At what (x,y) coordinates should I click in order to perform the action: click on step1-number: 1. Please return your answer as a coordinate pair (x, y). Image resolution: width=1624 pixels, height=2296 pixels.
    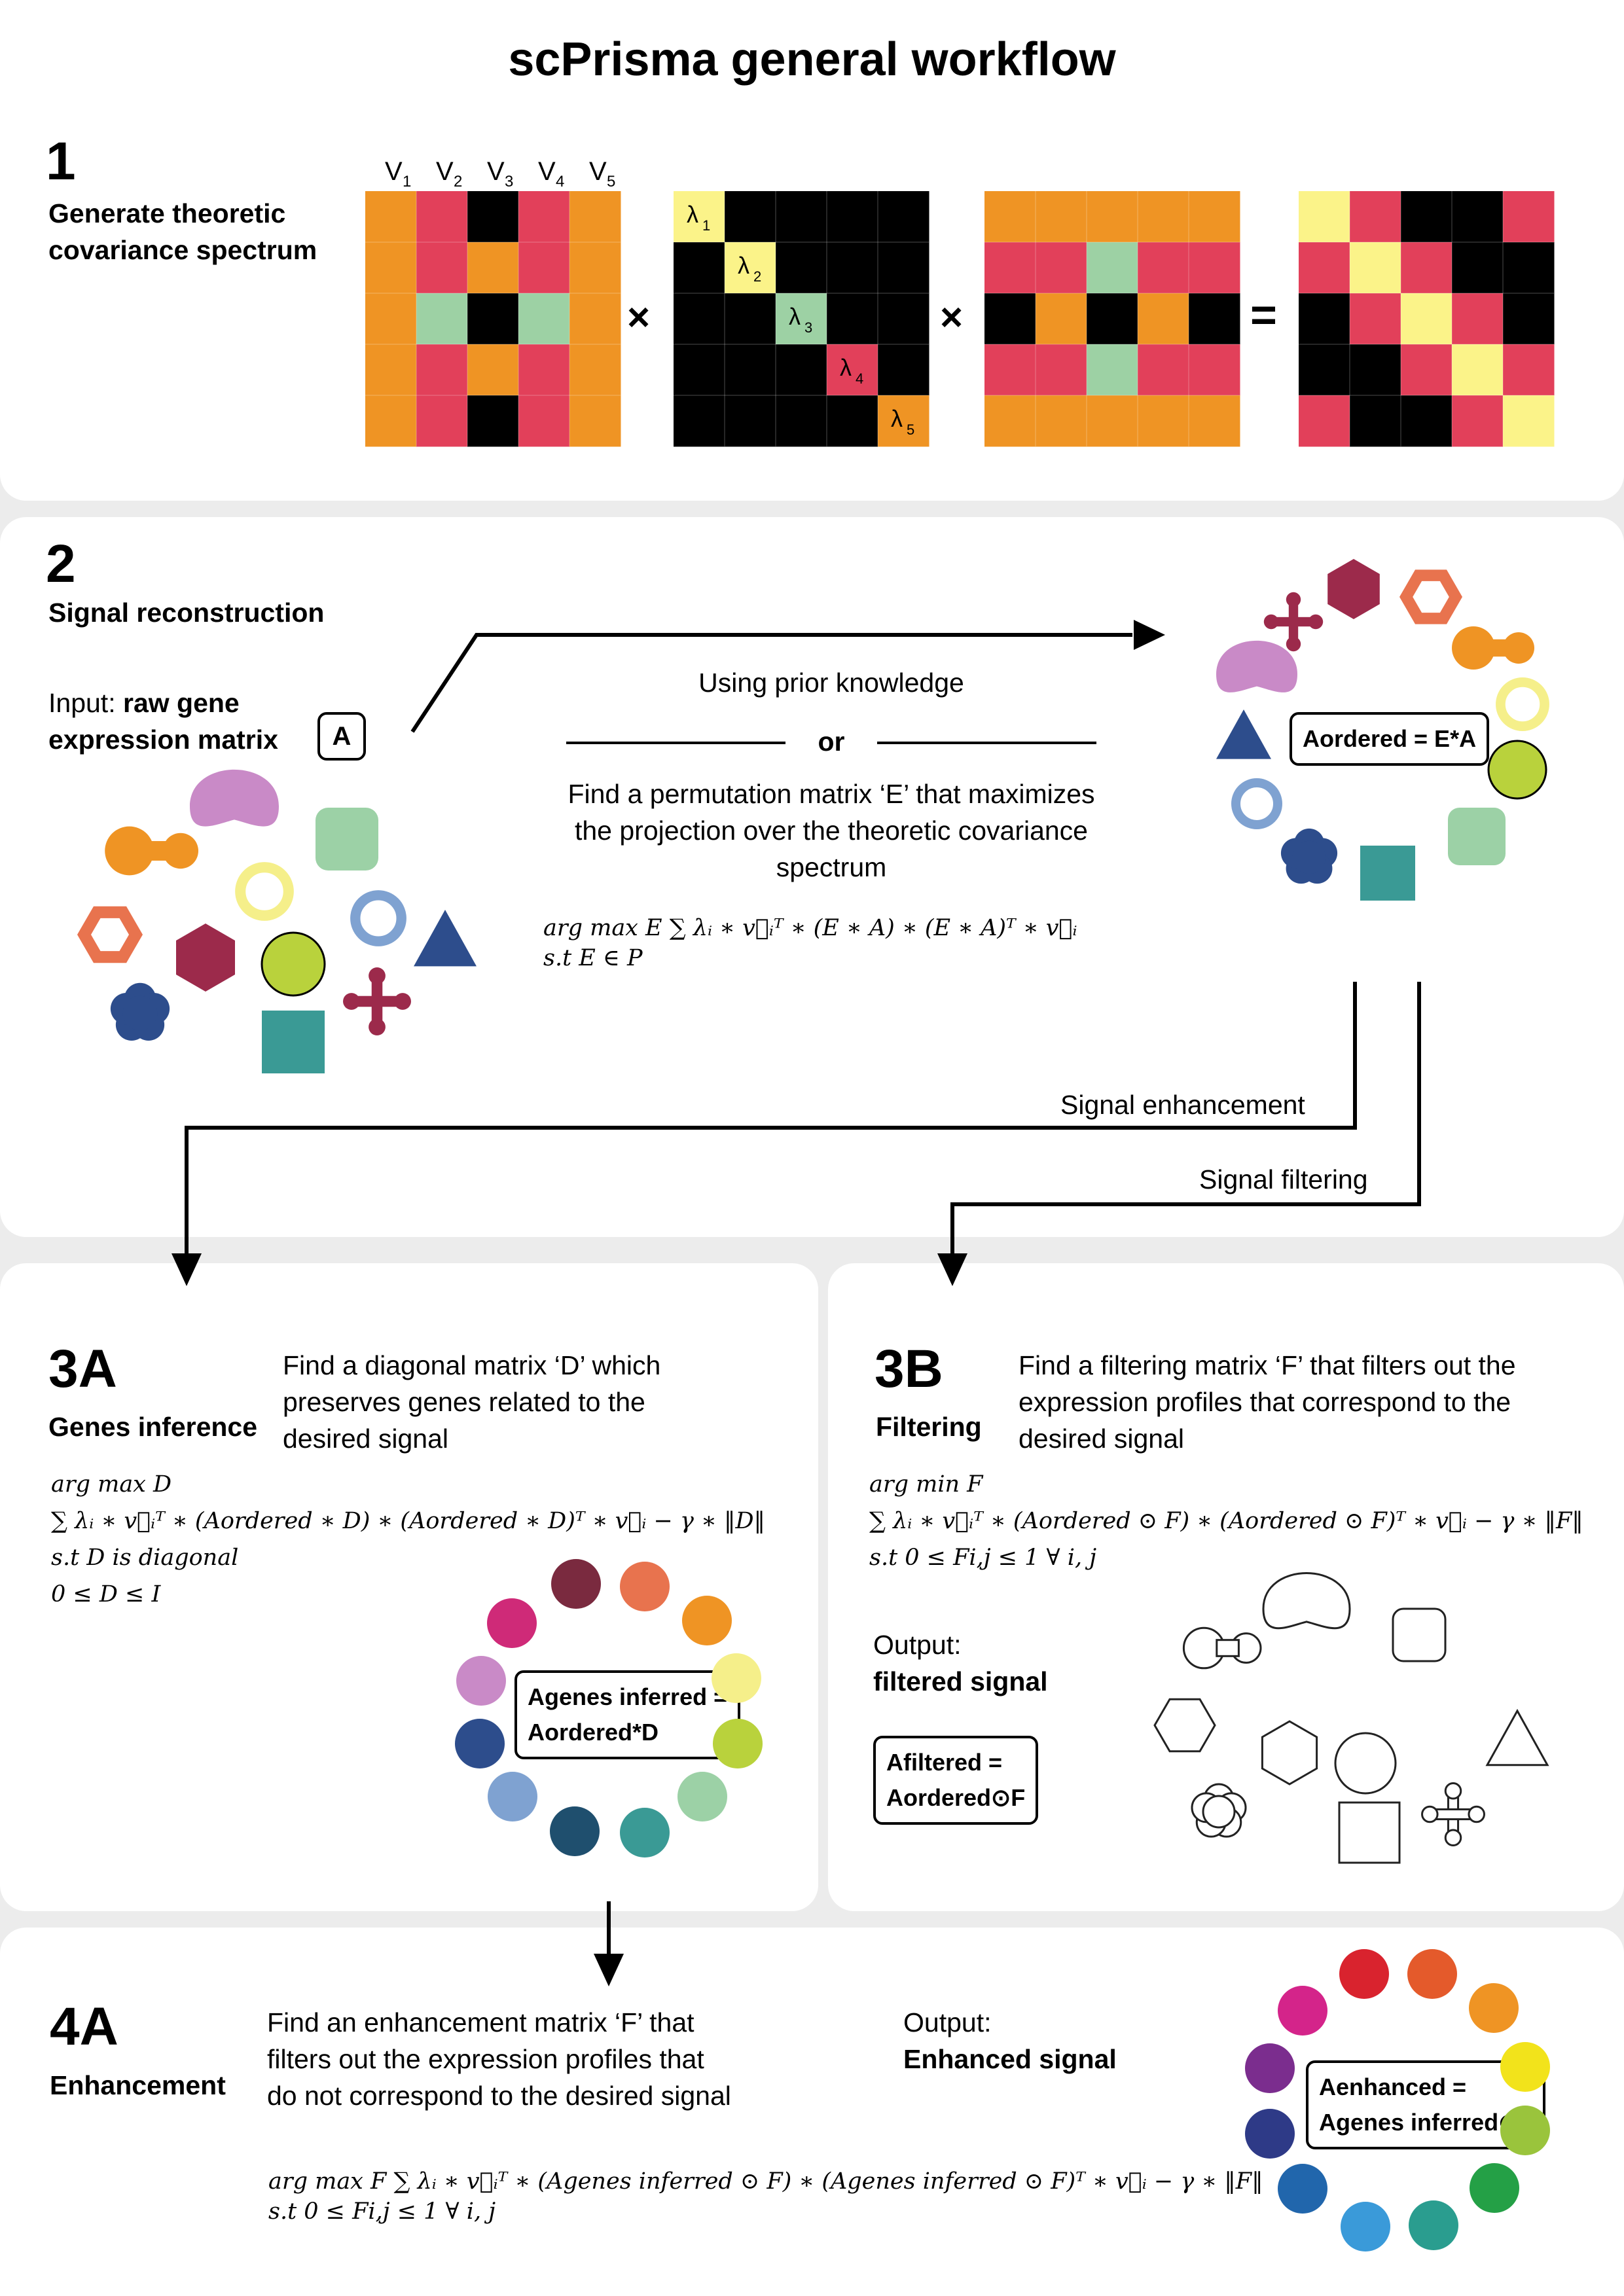
    Looking at the image, I should click on (61, 161).